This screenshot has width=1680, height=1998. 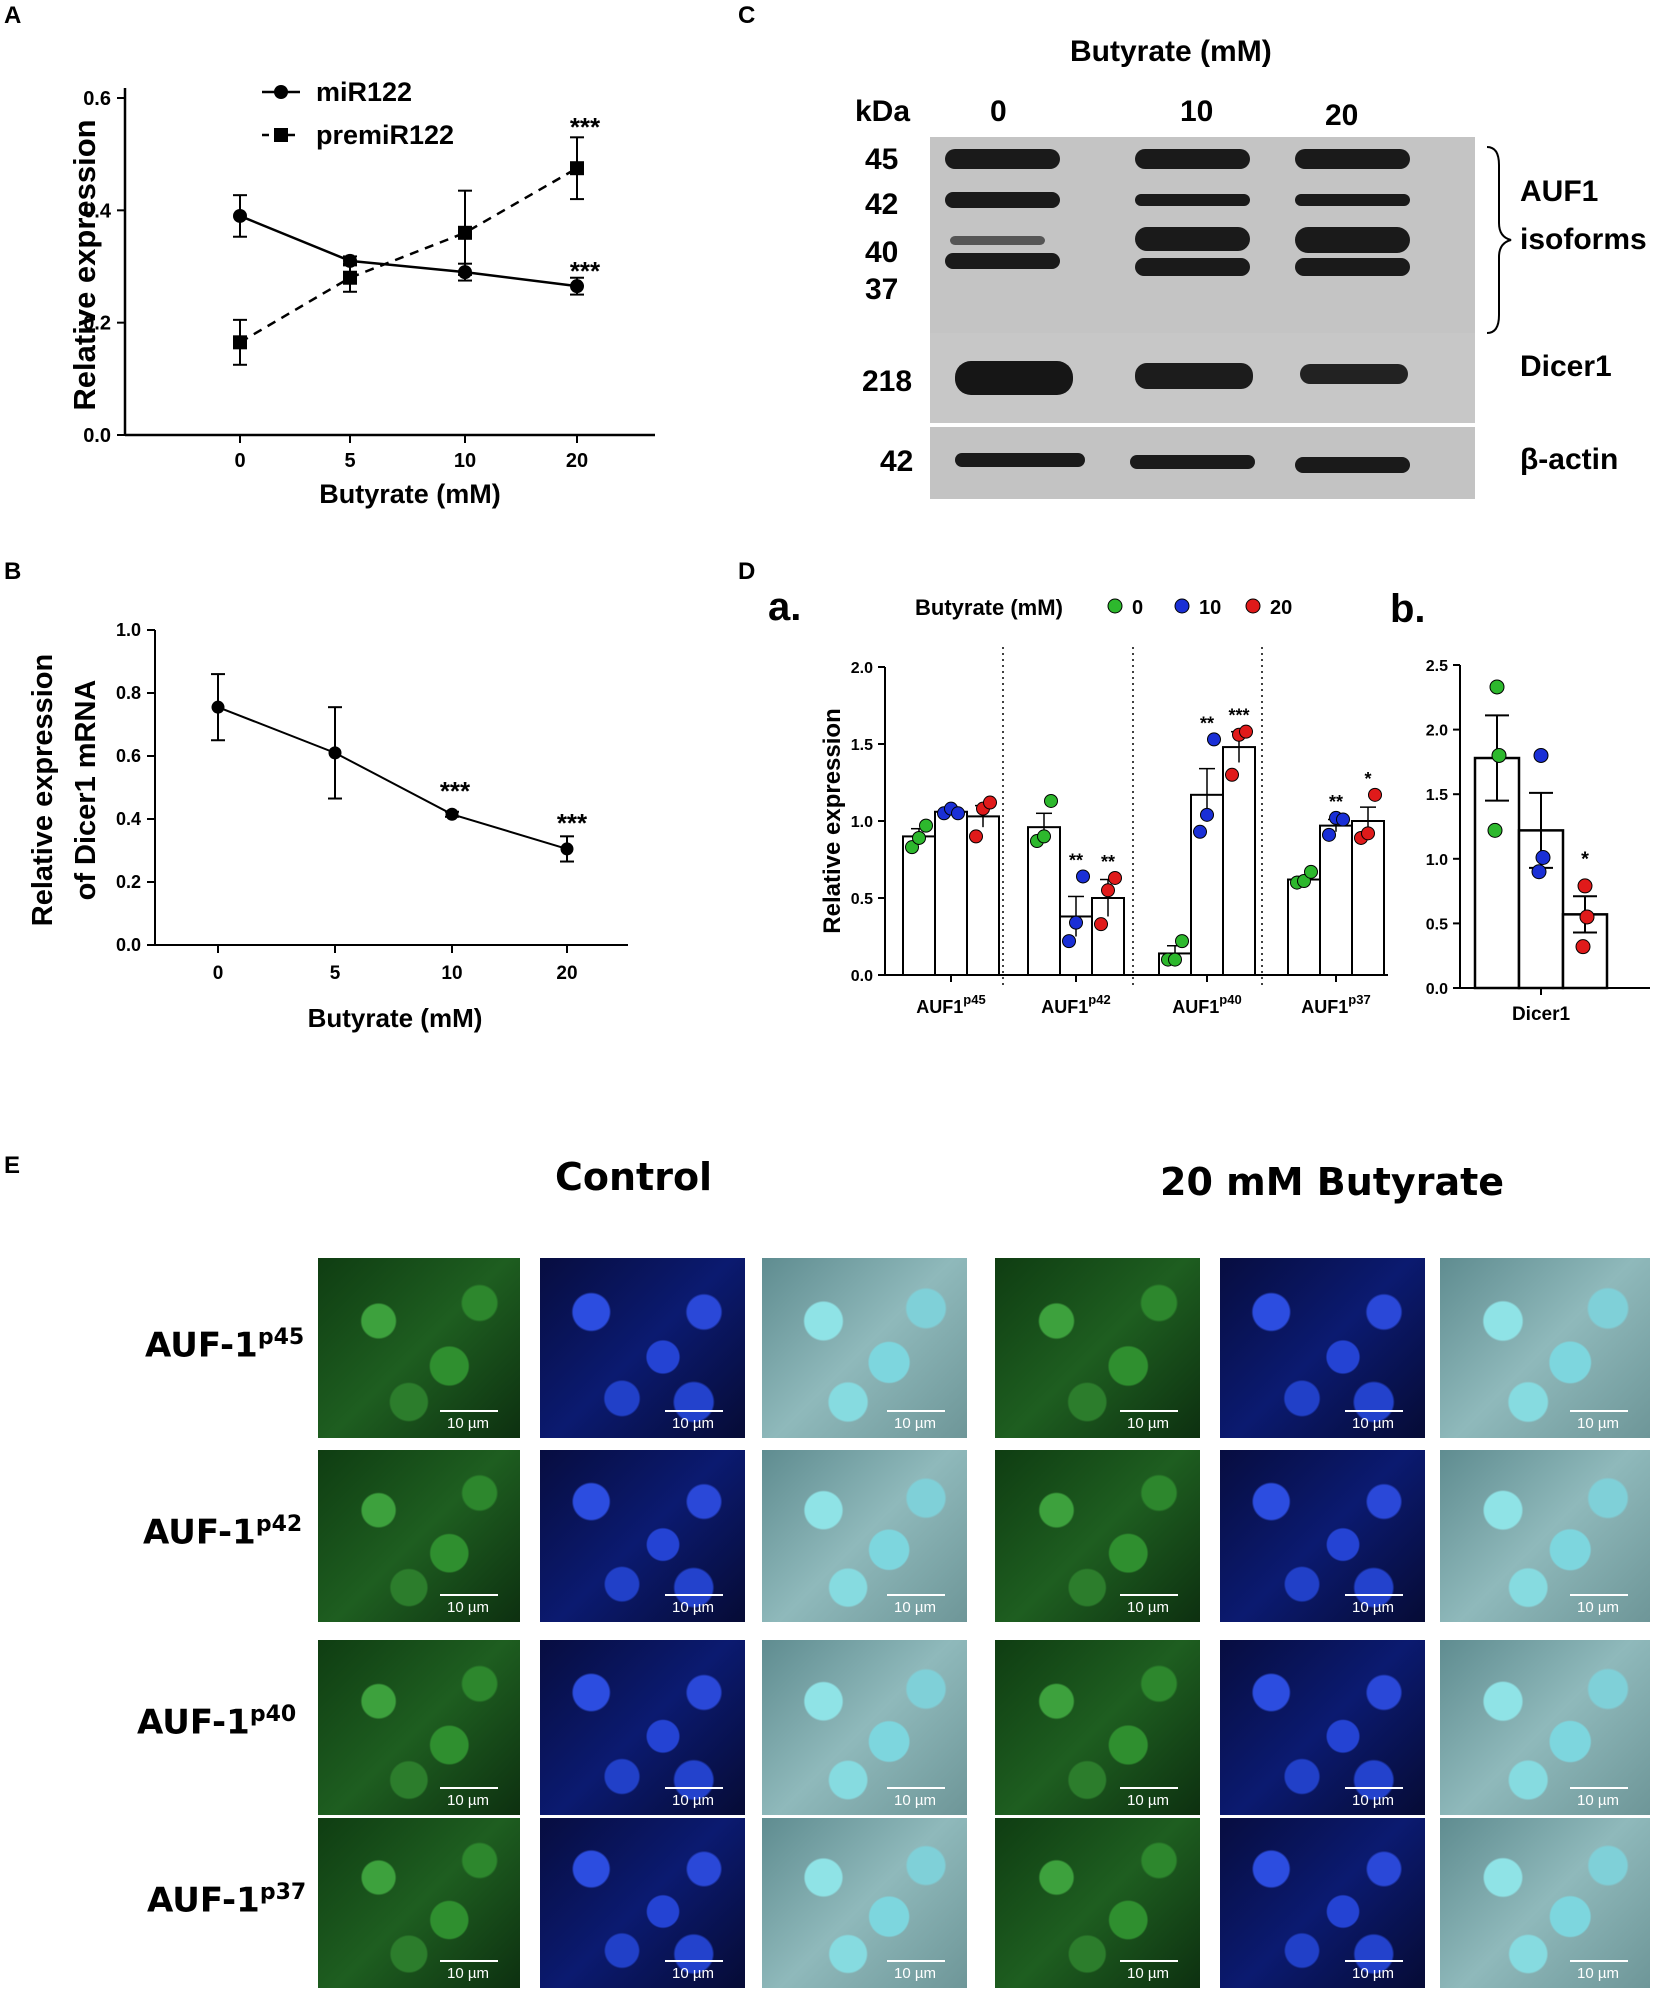 I want to click on micrograph-control-blue-row1: 10 µm, so click(x=642, y=1348).